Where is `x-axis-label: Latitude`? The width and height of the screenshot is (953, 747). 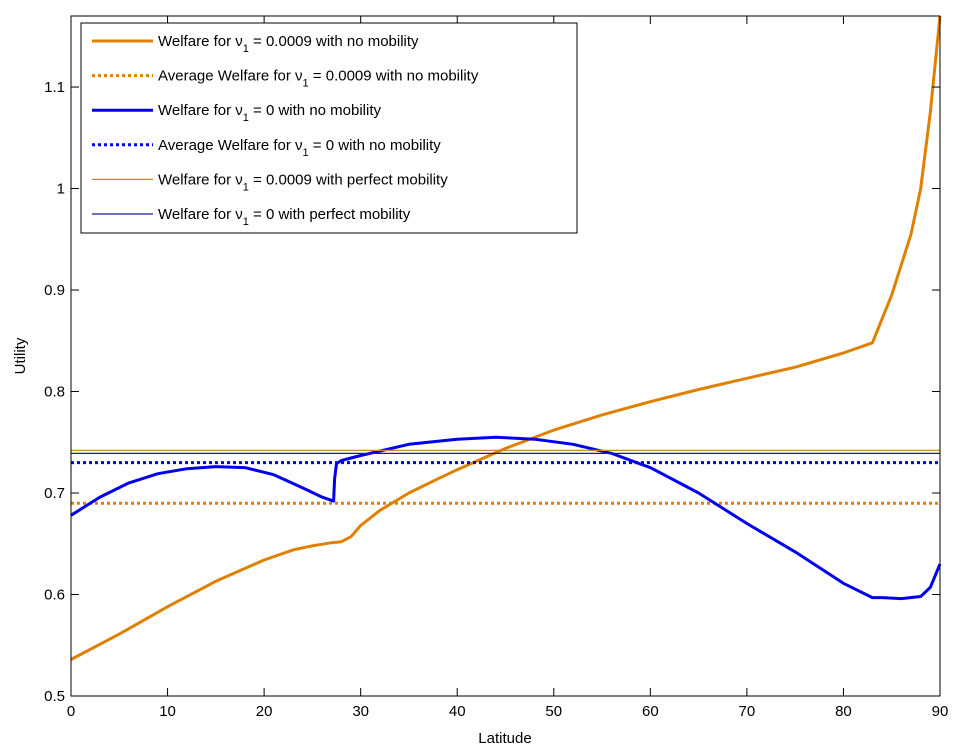 x-axis-label: Latitude is located at coordinates (504, 738).